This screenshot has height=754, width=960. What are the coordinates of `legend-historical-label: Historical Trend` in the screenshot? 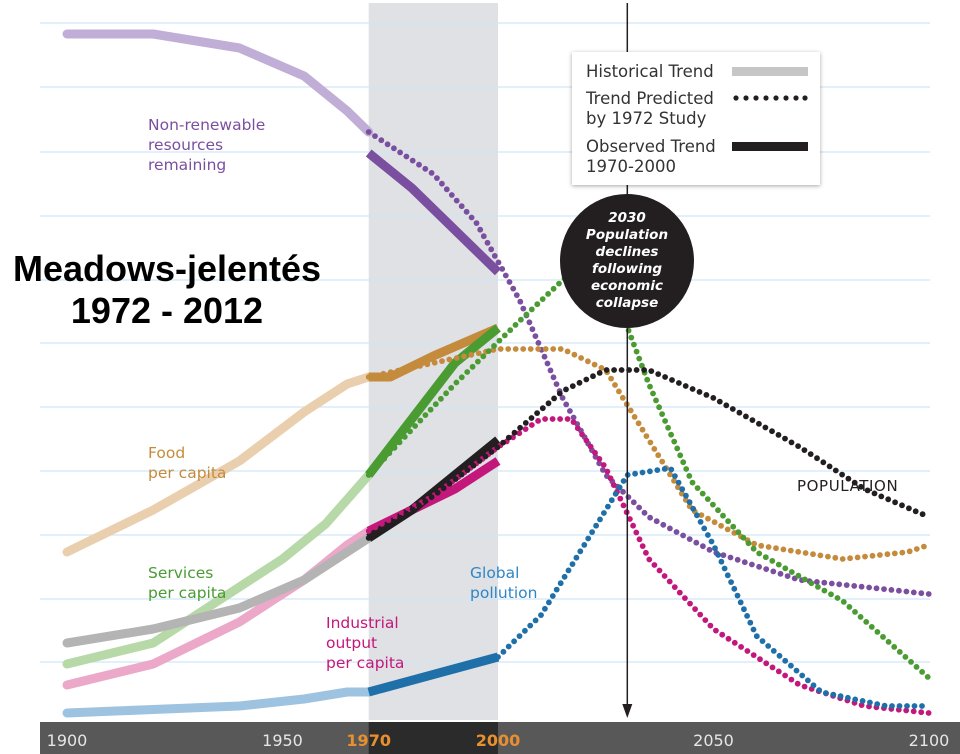 It's located at (650, 71).